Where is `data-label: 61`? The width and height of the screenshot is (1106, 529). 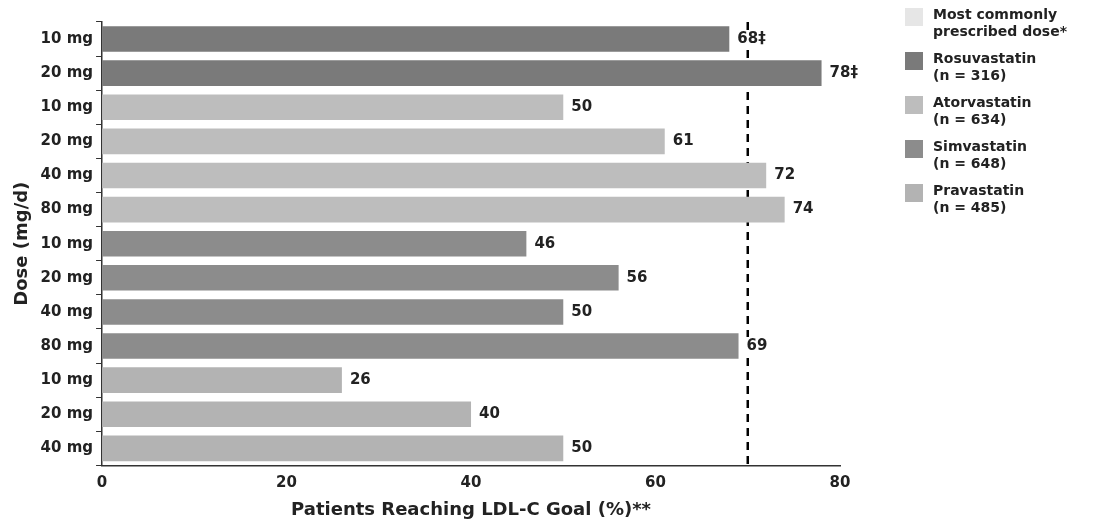
data-label: 61 is located at coordinates (683, 140).